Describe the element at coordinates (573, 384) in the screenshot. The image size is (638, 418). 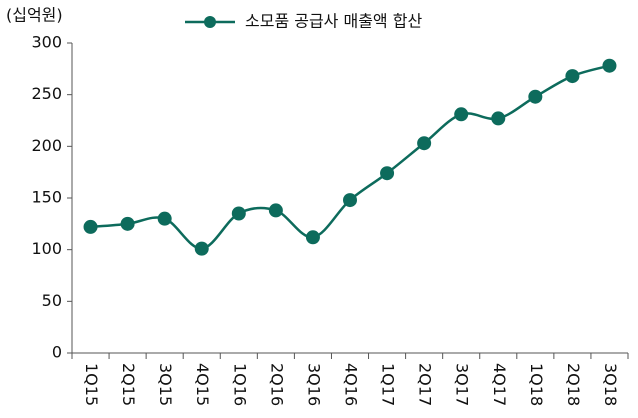
I see `x-tick-label: 2Q18` at that location.